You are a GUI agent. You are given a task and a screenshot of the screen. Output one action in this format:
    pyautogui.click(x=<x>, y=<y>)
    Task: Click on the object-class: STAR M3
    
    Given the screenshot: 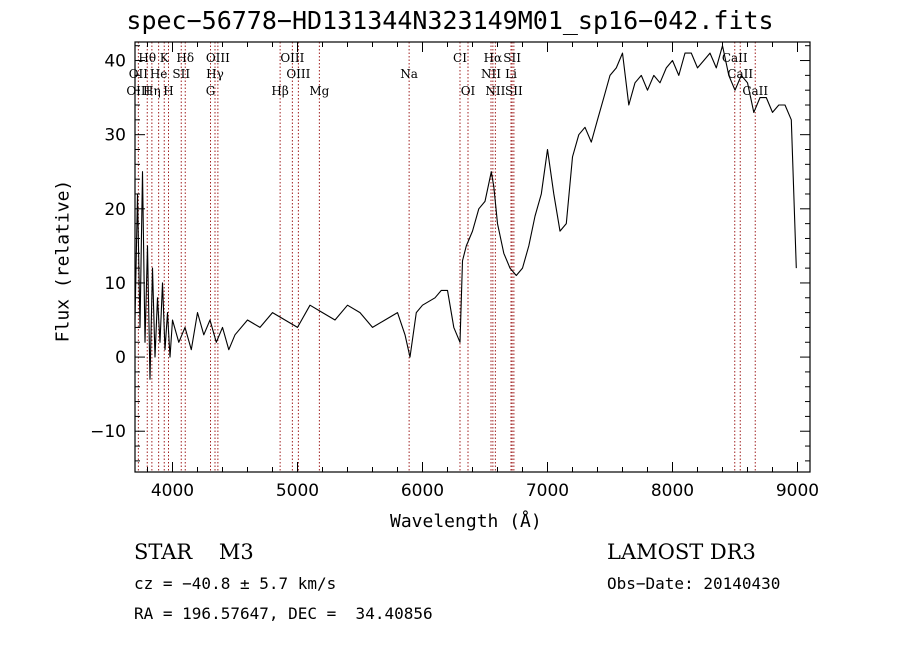 What is the action you would take?
    pyautogui.click(x=194, y=552)
    